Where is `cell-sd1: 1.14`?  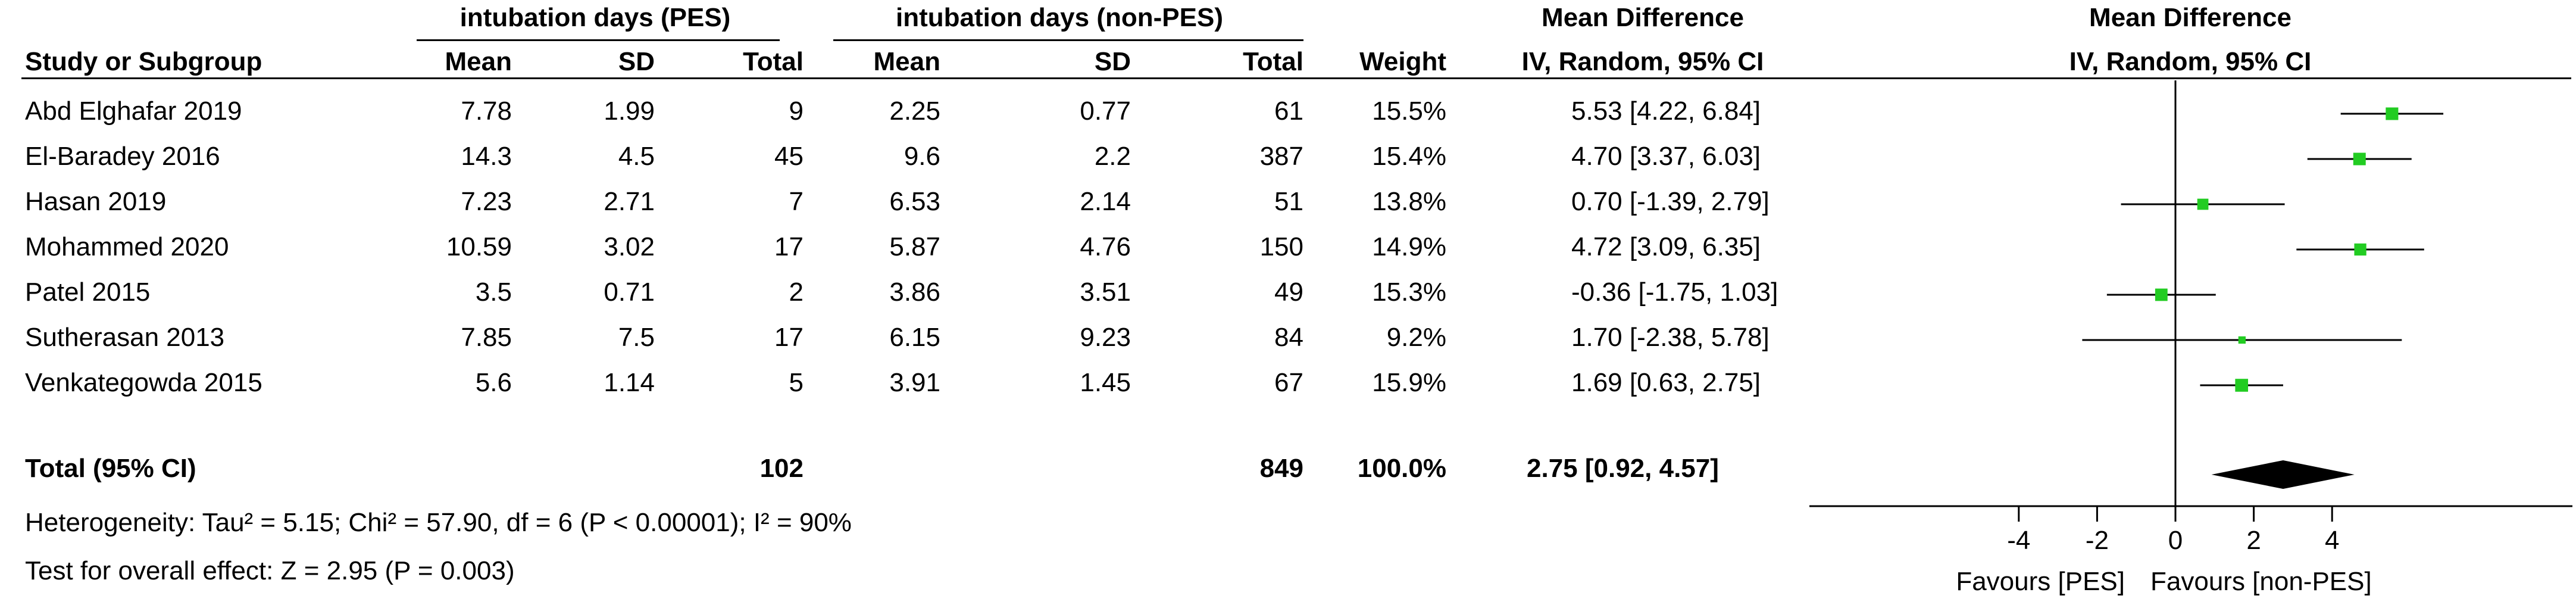 cell-sd1: 1.14 is located at coordinates (629, 382).